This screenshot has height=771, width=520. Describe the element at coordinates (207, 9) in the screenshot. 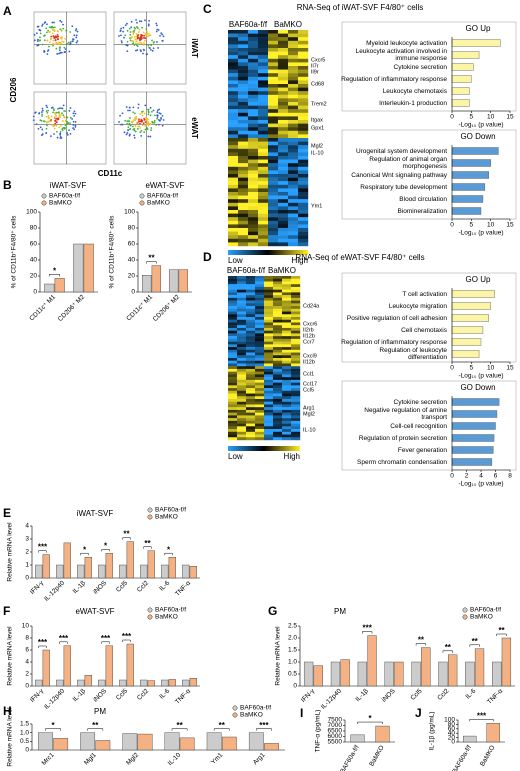

I see `panel-letter: C` at that location.